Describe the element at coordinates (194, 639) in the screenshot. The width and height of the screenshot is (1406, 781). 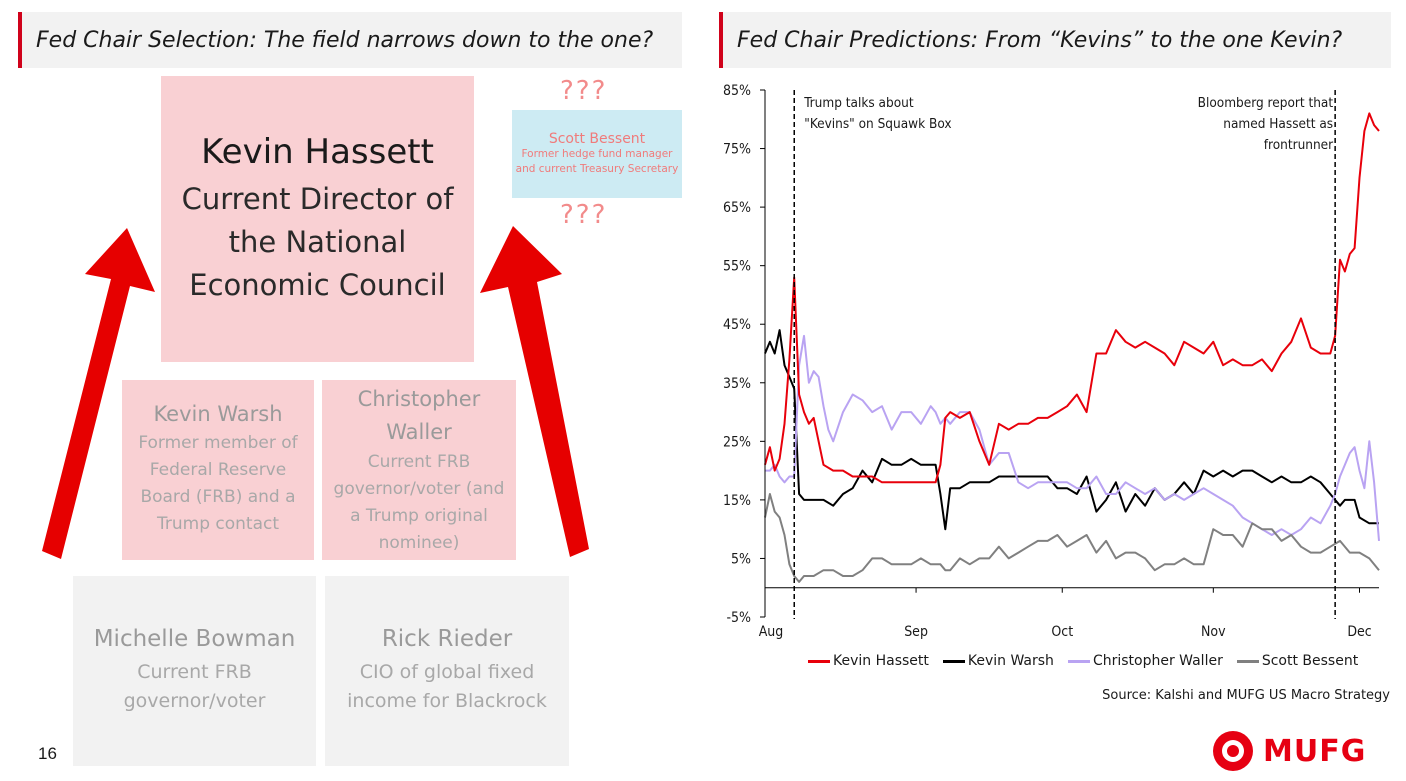
I see `bowman-name: Michelle Bowman` at that location.